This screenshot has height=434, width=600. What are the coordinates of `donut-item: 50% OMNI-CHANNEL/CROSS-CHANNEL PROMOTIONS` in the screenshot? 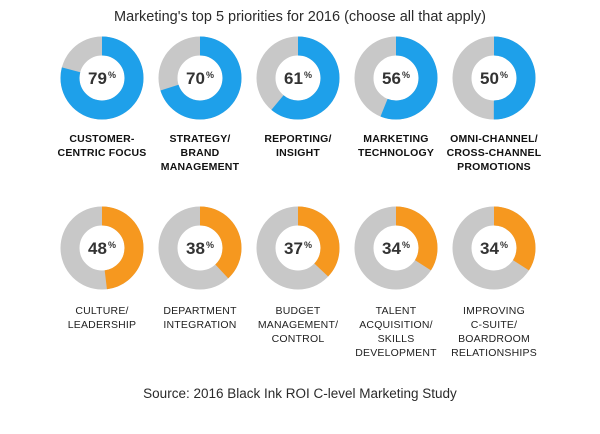 It's located at (494, 121).